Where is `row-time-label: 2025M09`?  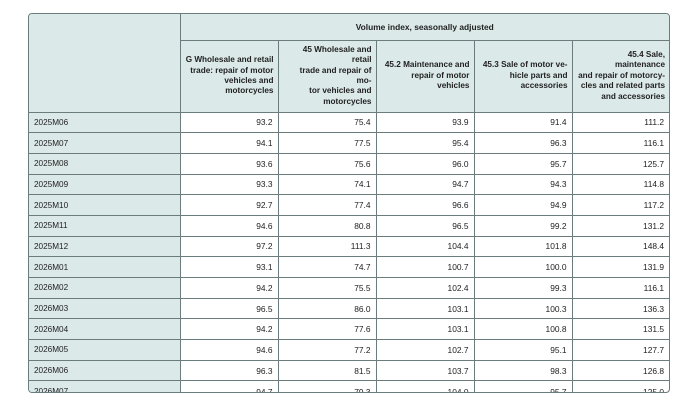 row-time-label: 2025M09 is located at coordinates (105, 184).